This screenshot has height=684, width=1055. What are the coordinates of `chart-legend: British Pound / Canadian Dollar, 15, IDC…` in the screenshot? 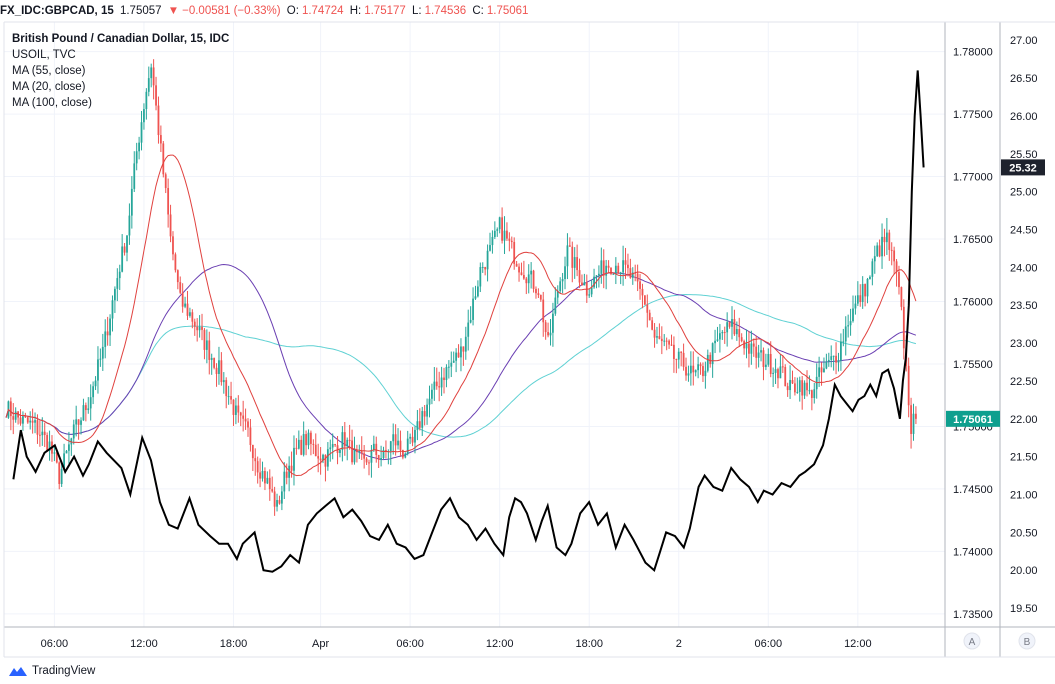 It's located at (120, 71).